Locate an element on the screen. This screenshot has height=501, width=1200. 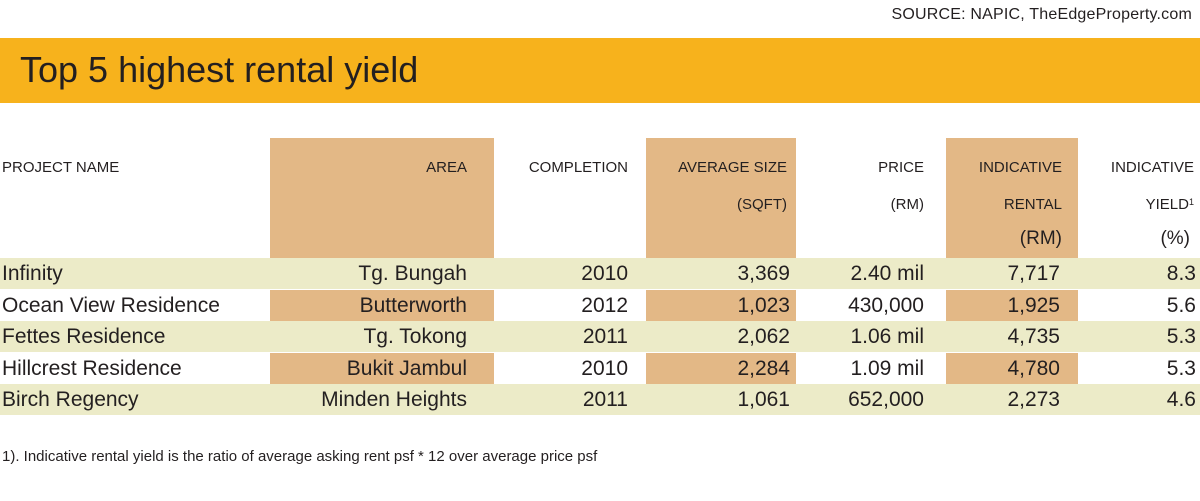
cell-project-name: Birch Regency is located at coordinates (70, 399).